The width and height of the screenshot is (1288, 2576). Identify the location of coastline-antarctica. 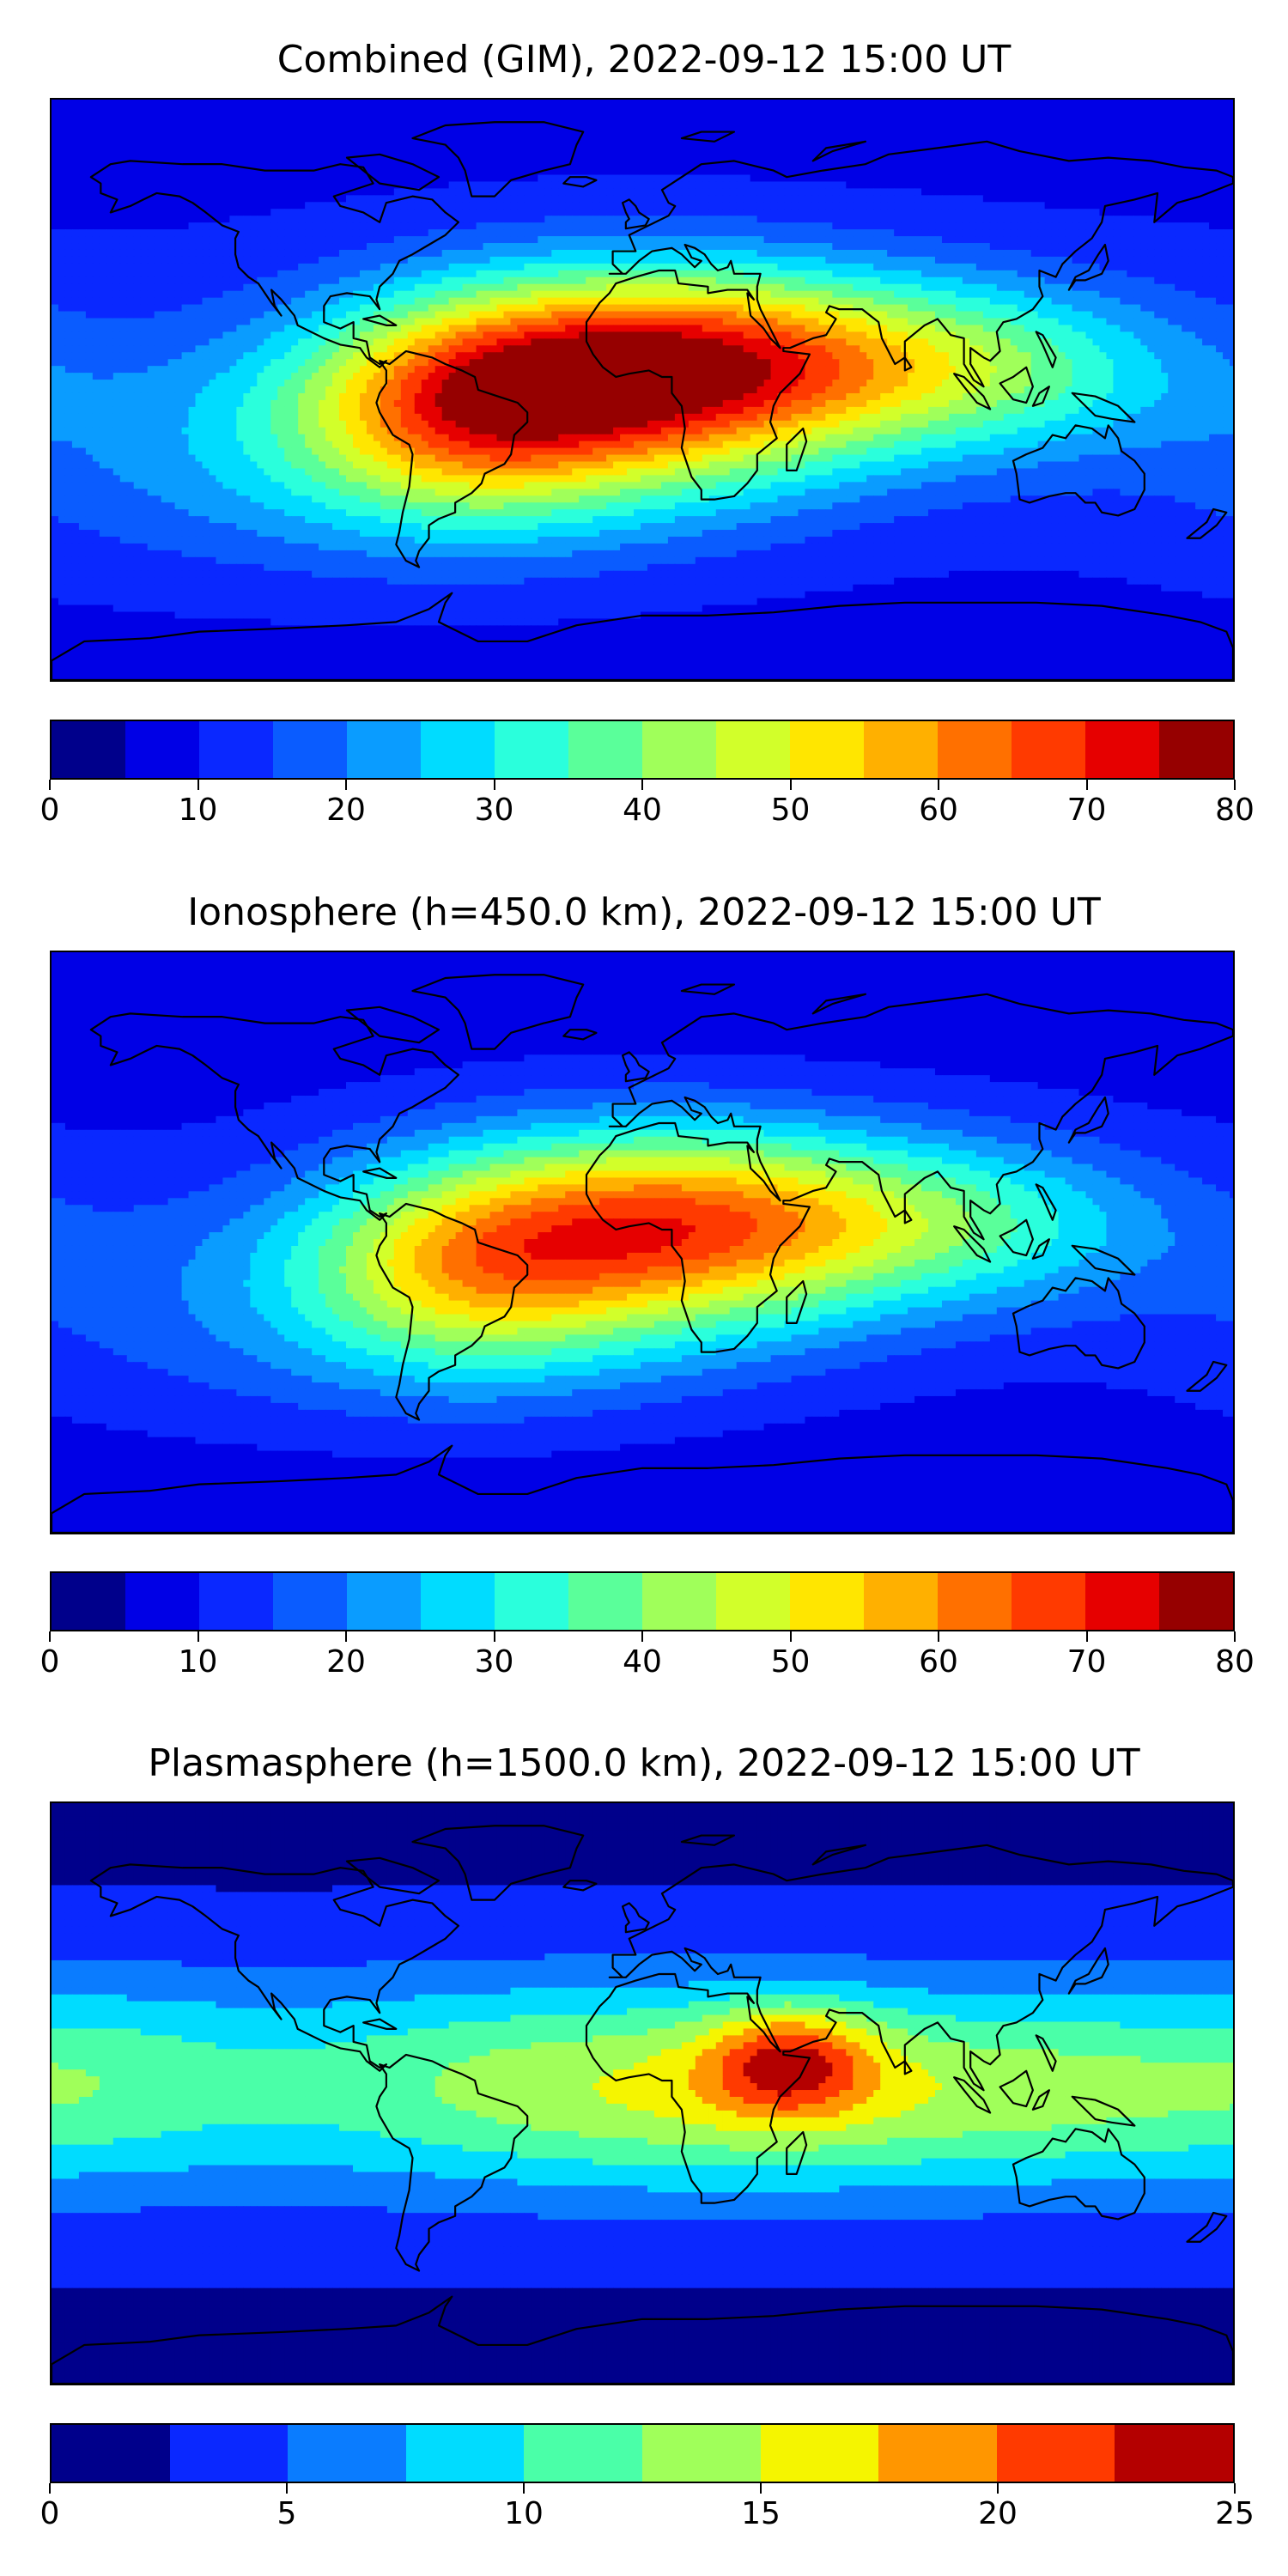
(642, 2339).